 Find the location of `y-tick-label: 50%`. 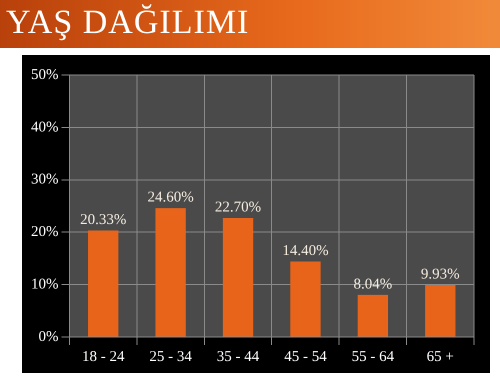

y-tick-label: 50% is located at coordinates (44, 74).